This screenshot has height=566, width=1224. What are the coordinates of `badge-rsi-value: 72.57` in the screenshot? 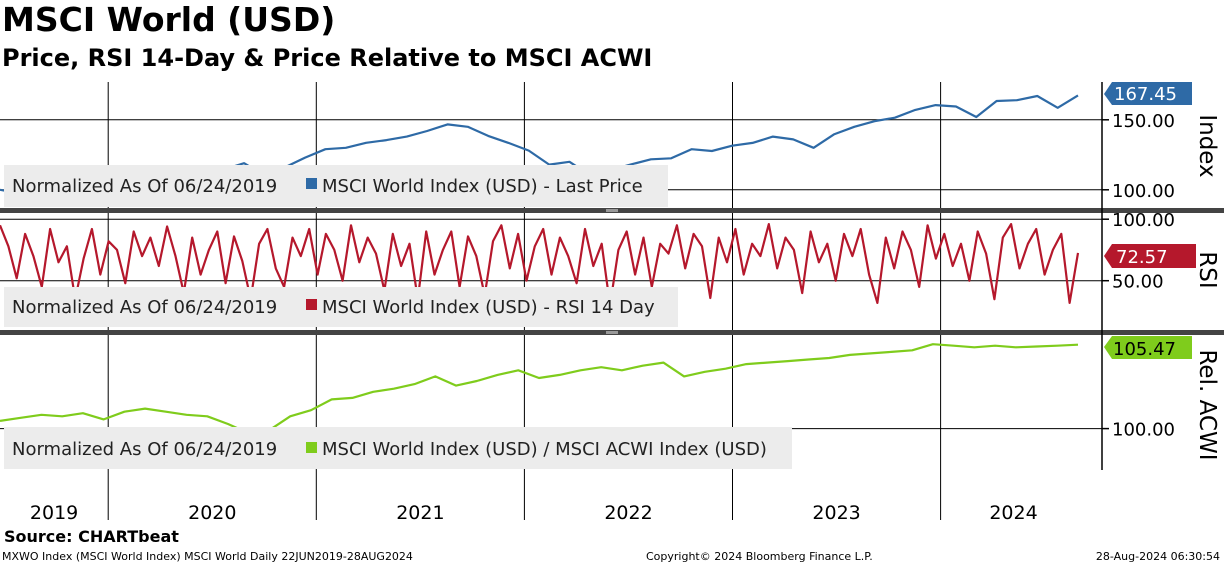 It's located at (1142, 257).